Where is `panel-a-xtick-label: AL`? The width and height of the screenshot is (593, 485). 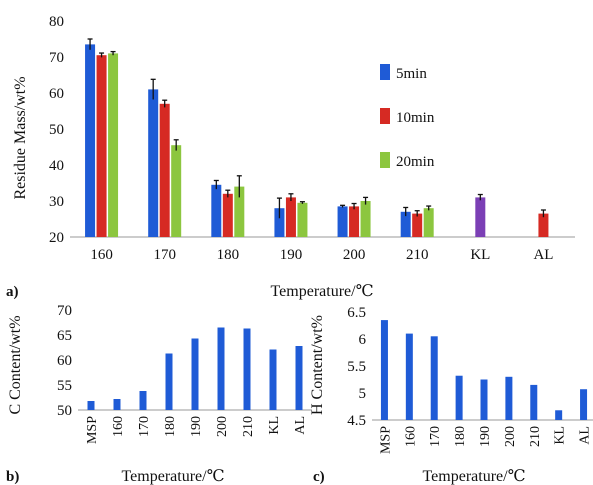 panel-a-xtick-label: AL is located at coordinates (543, 255).